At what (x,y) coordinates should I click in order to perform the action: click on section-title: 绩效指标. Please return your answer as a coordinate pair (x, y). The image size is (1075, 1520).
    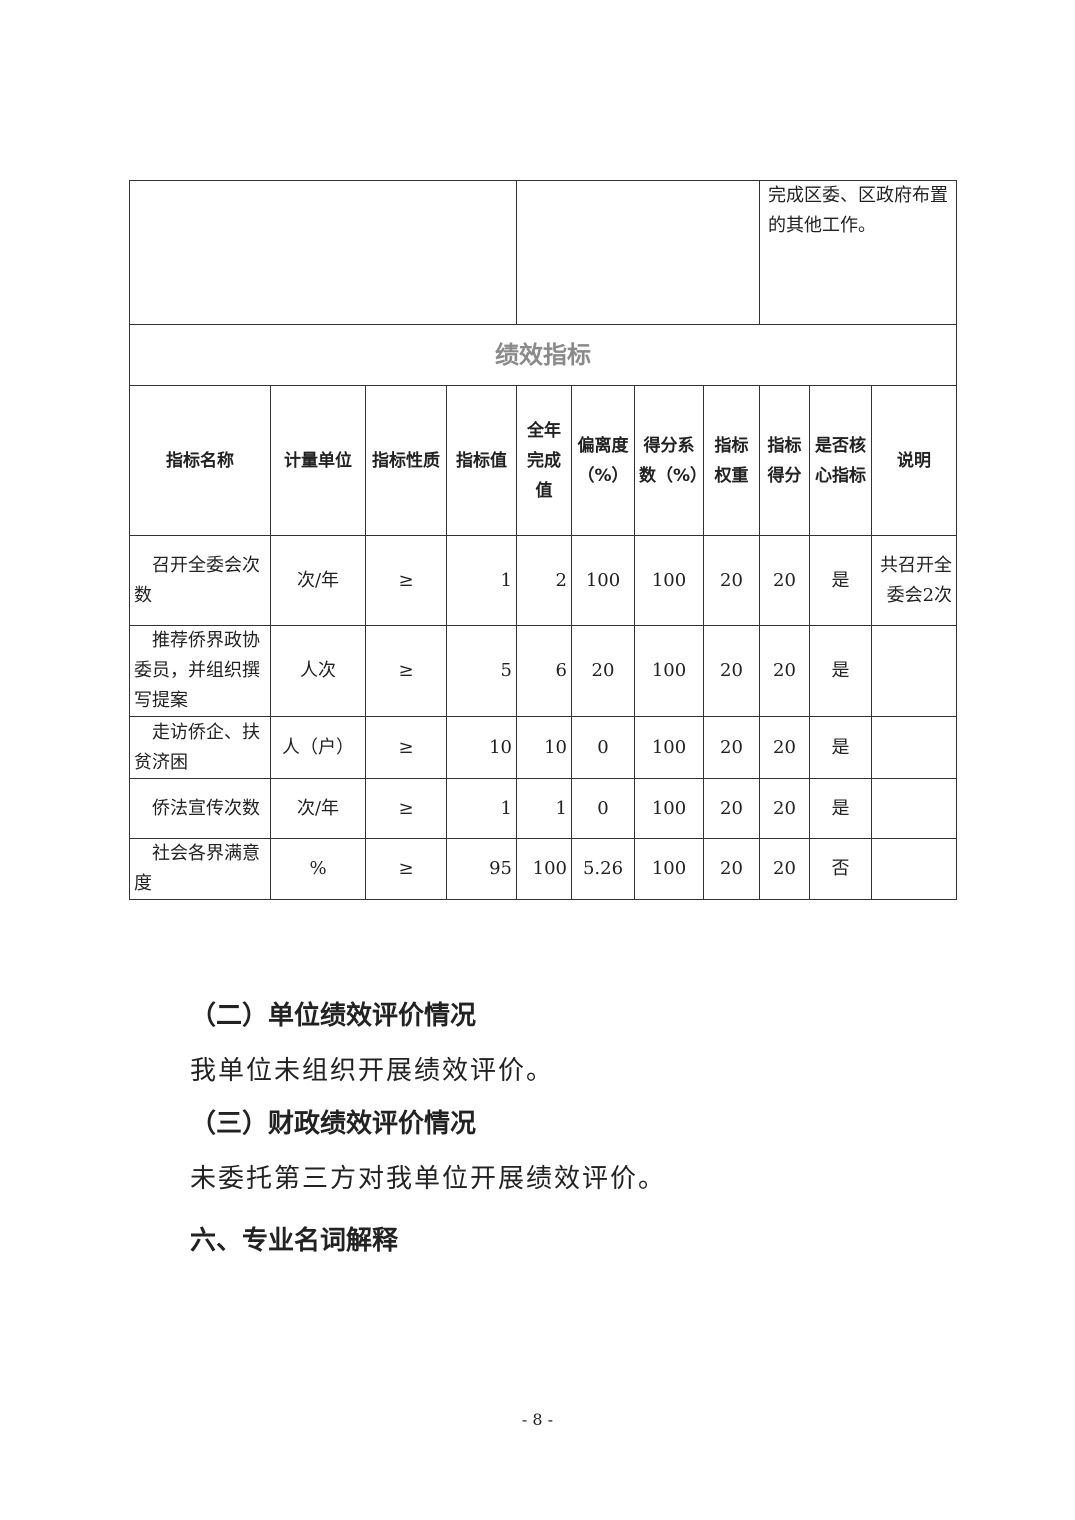
    Looking at the image, I should click on (543, 355).